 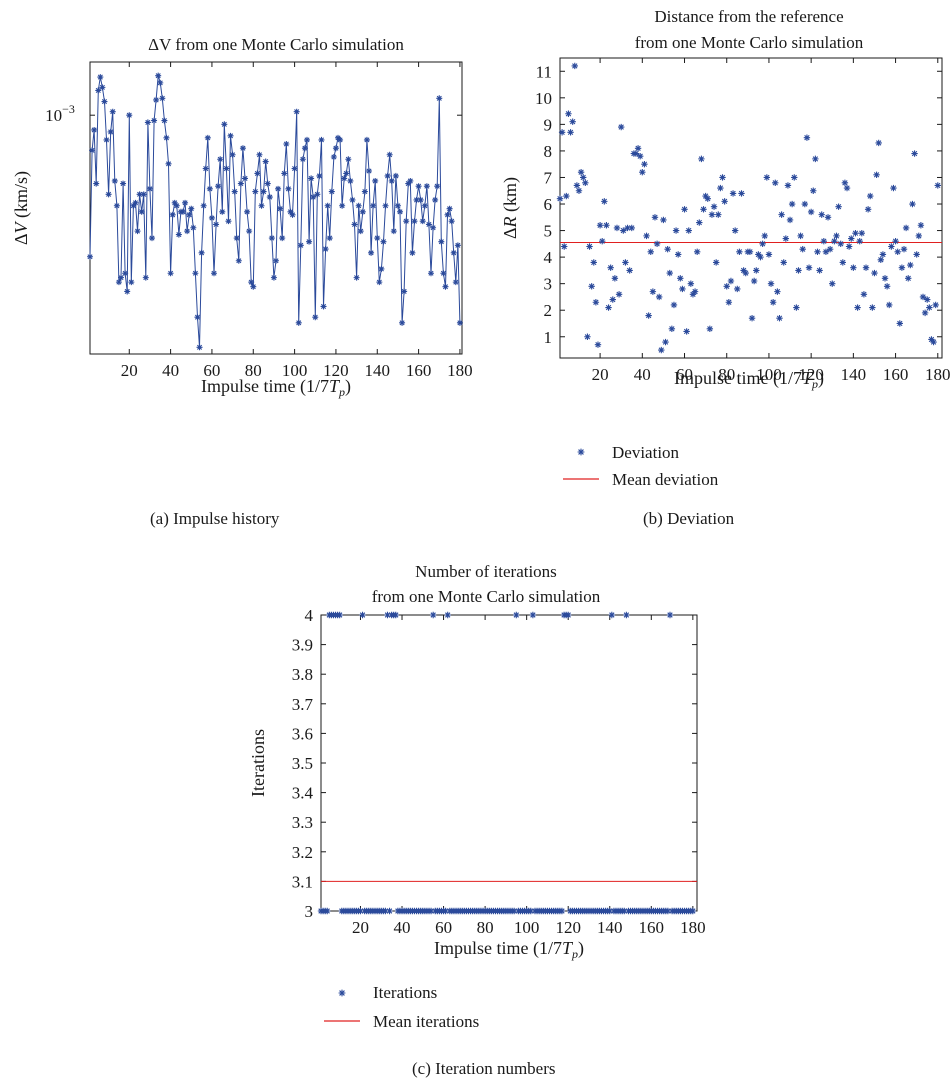 I want to click on chart-a-plot-frame, so click(x=276, y=208).